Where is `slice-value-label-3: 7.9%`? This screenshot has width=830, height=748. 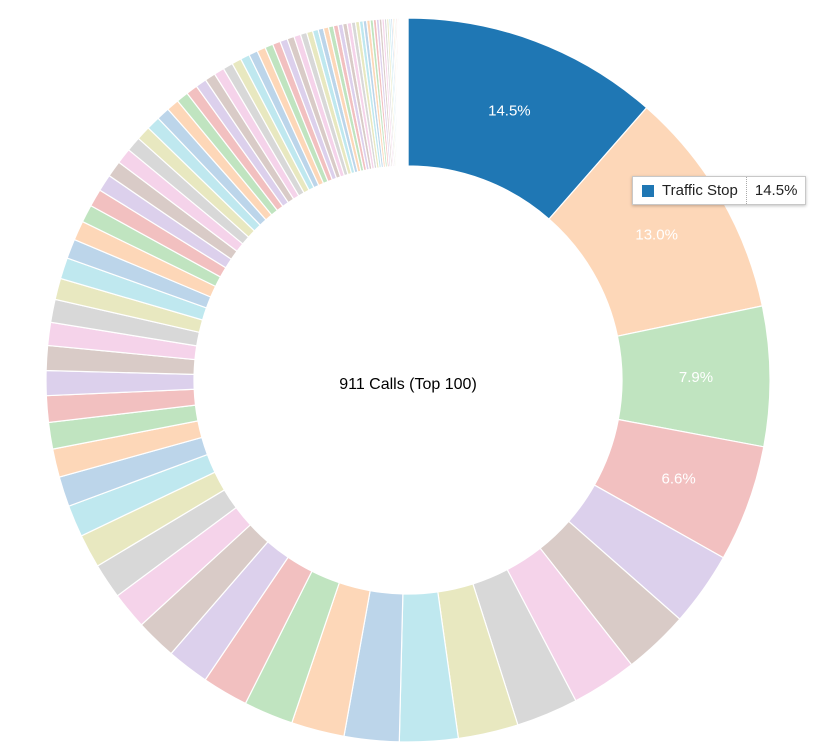 slice-value-label-3: 7.9% is located at coordinates (696, 377).